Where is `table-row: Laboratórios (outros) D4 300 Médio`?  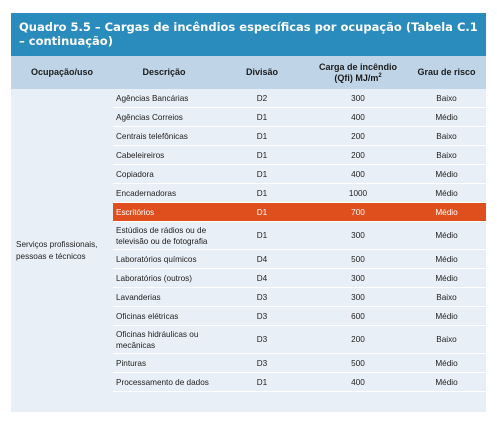
table-row: Laboratórios (outros) D4 300 Médio is located at coordinates (299, 278).